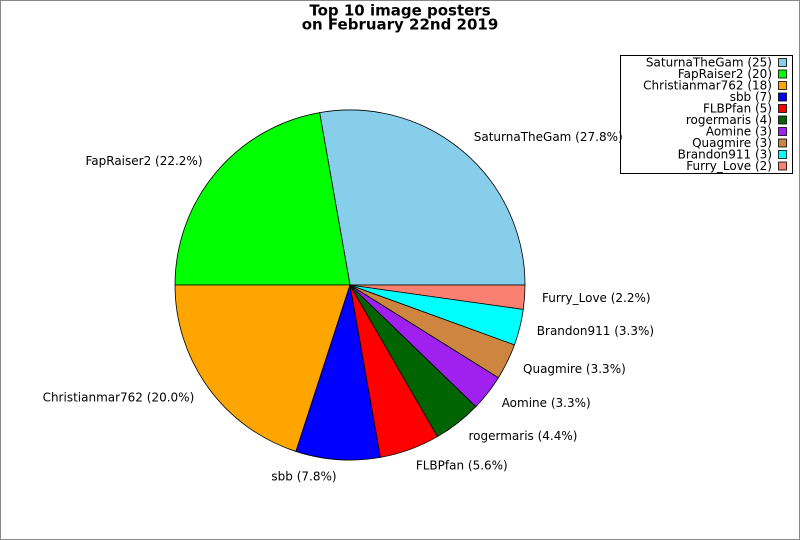  Describe the element at coordinates (751, 97) in the screenshot. I see `legend-label: sbb (7)` at that location.